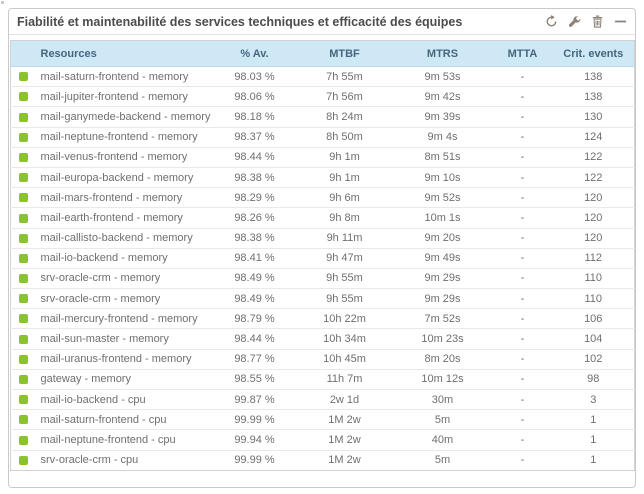  Describe the element at coordinates (551, 22) in the screenshot. I see `refresh-icon` at that location.